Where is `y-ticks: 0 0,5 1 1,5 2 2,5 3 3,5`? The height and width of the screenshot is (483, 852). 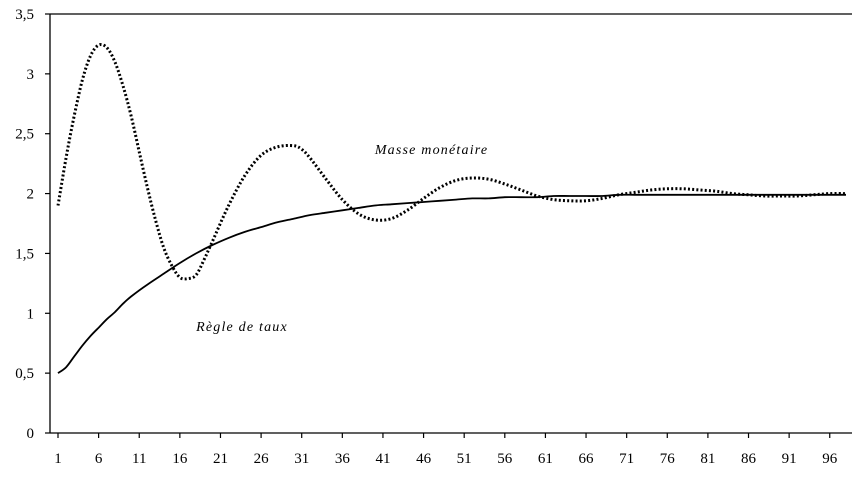 y-ticks: 0 0,5 1 1,5 2 2,5 3 3,5 is located at coordinates (32, 224).